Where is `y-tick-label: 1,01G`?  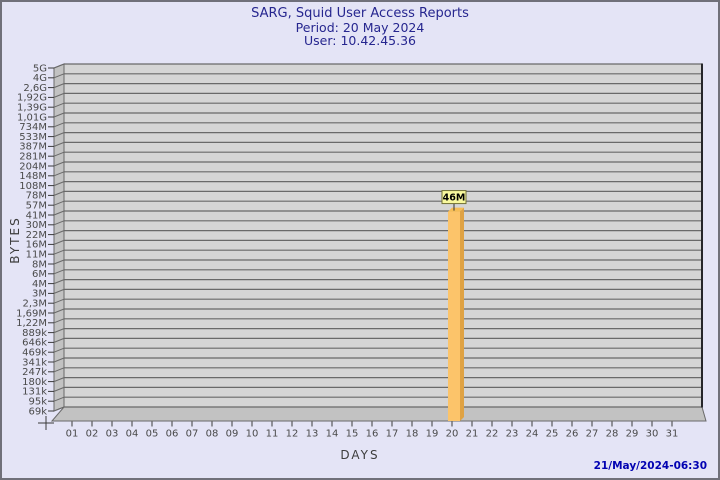
y-tick-label: 1,01G is located at coordinates (32, 117).